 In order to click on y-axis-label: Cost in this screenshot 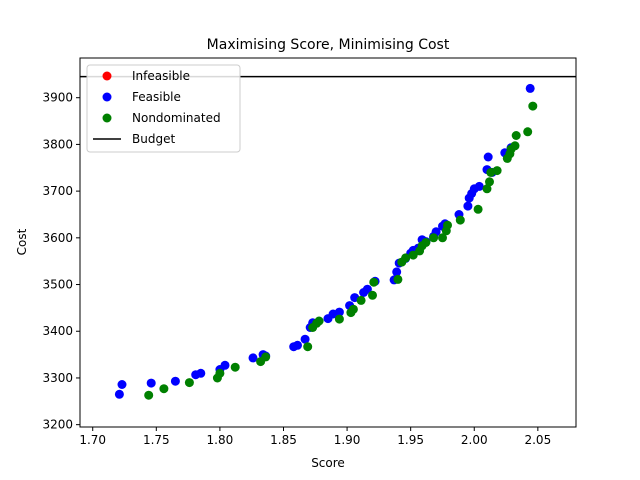, I will do `click(22, 241)`.